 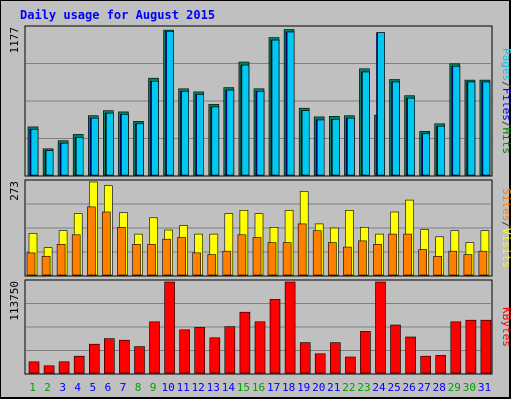 I want to click on legend-entry: Hits, so click(x=506, y=141).